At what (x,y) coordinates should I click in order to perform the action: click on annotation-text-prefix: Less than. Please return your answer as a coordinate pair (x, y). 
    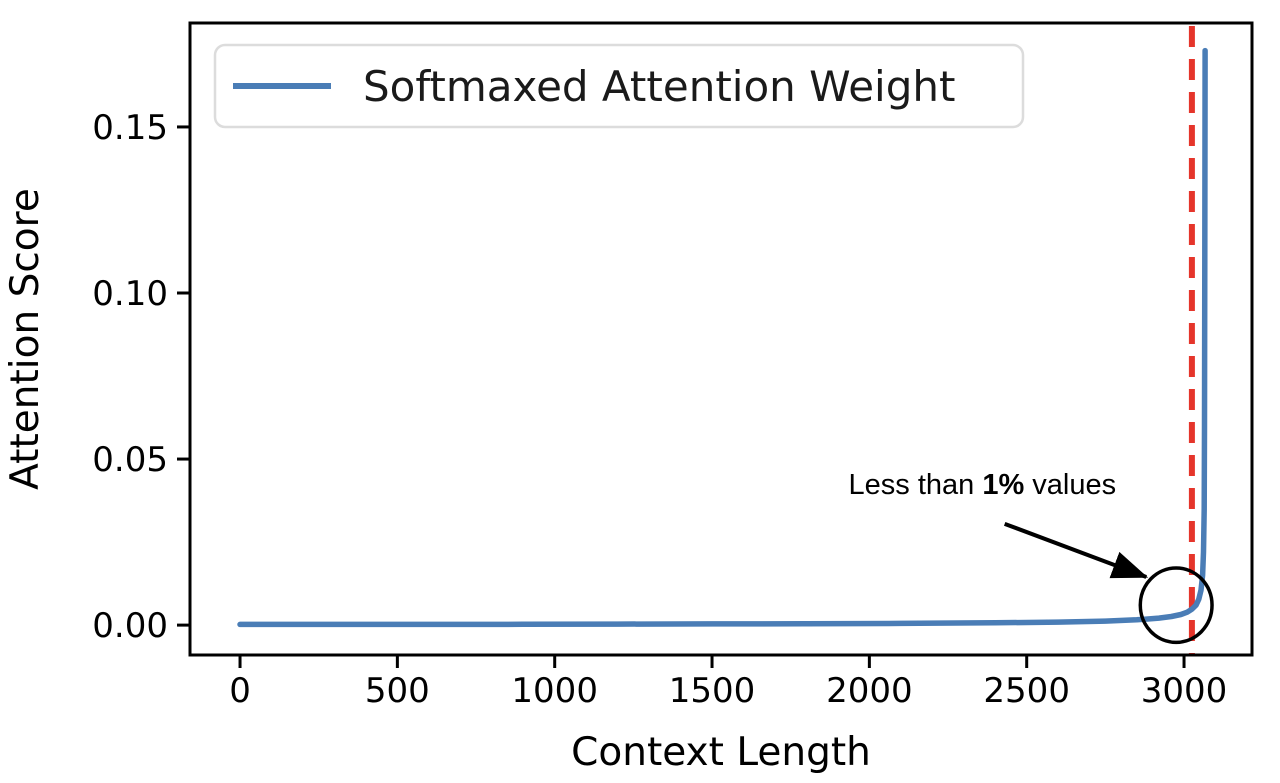
    Looking at the image, I should click on (916, 485).